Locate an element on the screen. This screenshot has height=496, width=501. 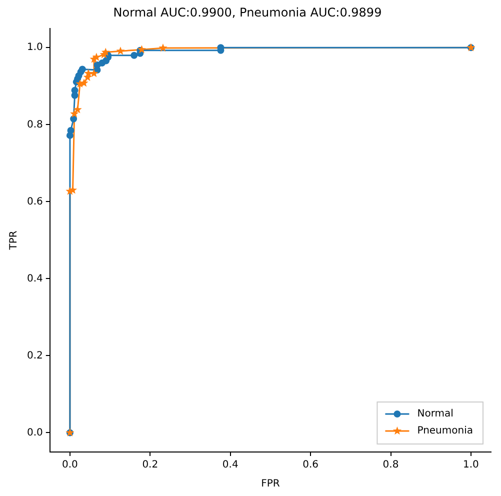
x-tick-label: 0.0 is located at coordinates (70, 465).